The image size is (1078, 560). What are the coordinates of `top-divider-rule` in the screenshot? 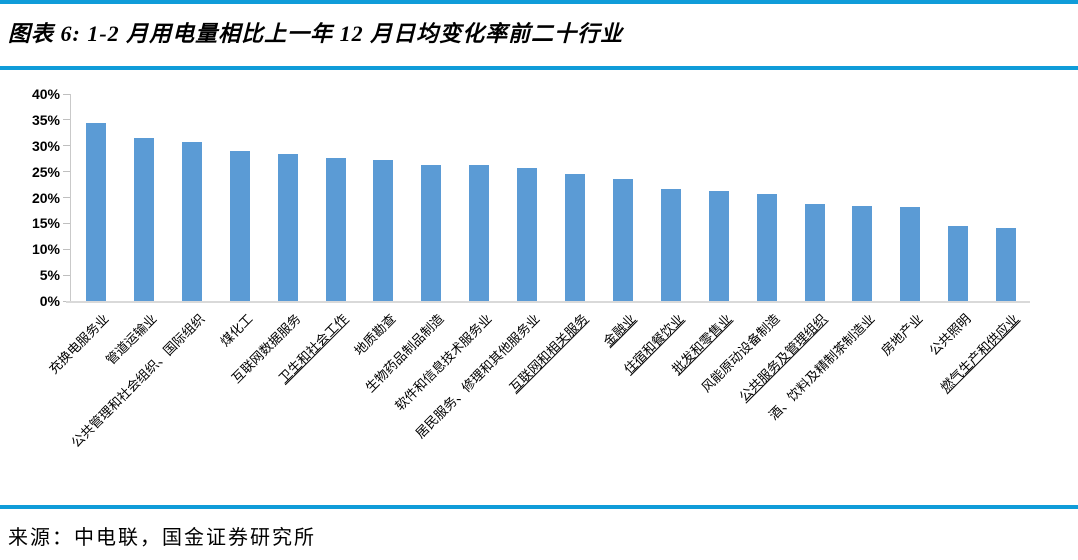 It's located at (539, 2).